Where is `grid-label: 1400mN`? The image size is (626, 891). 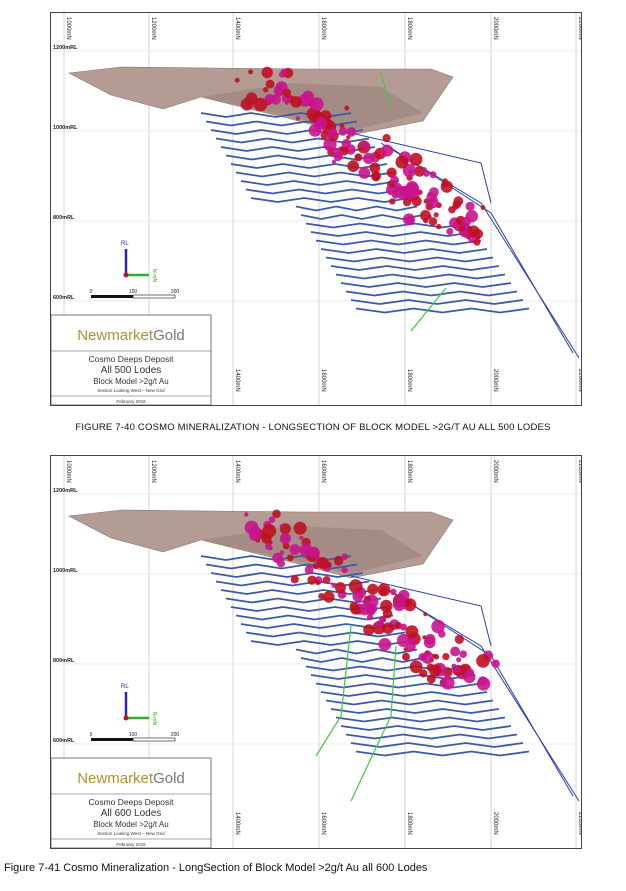 grid-label: 1400mN is located at coordinates (237, 471).